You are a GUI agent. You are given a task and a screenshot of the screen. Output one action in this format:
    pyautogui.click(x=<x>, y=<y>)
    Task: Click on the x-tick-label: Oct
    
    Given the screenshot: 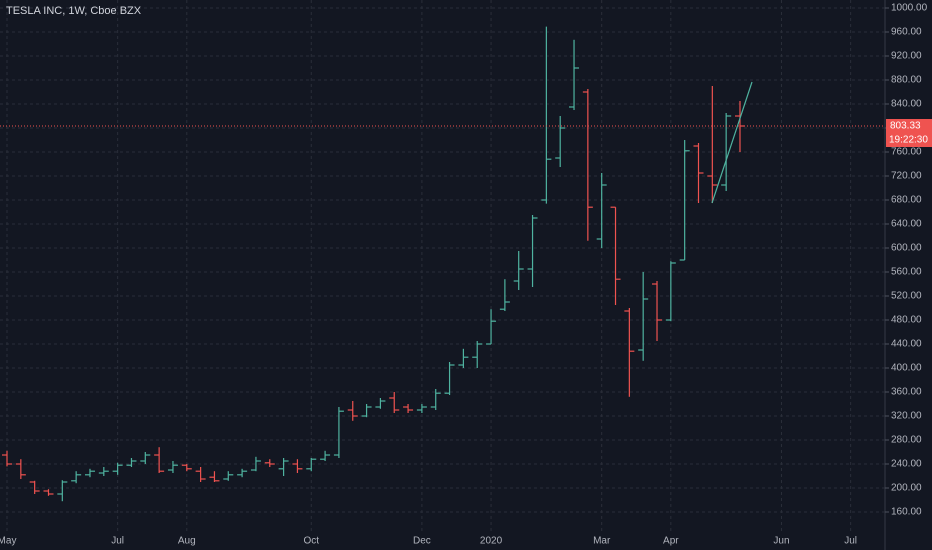 What is the action you would take?
    pyautogui.click(x=311, y=541)
    